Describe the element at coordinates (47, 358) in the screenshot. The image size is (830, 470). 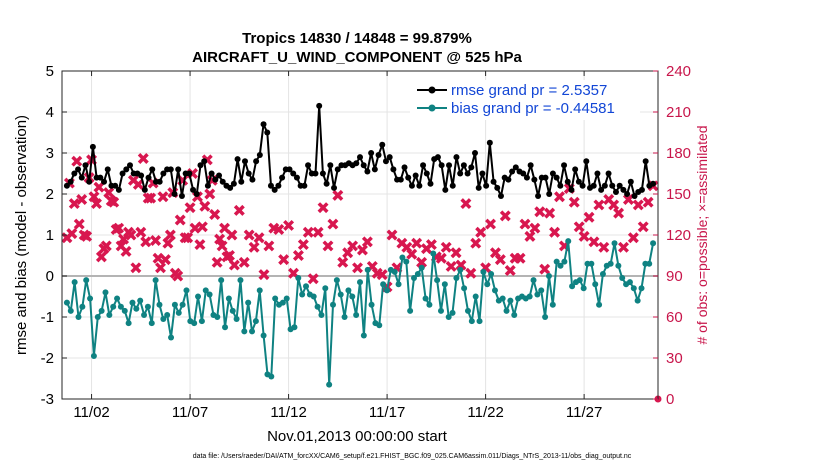
I see `y-tick-label: -2` at that location.